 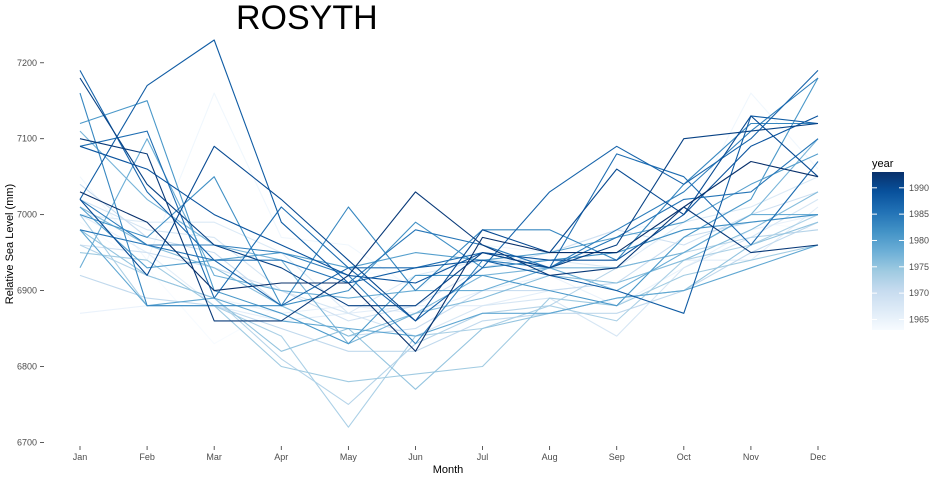 I want to click on y-axis: 6700 6800 6900 7000 7100 7200, so click(x=30, y=252).